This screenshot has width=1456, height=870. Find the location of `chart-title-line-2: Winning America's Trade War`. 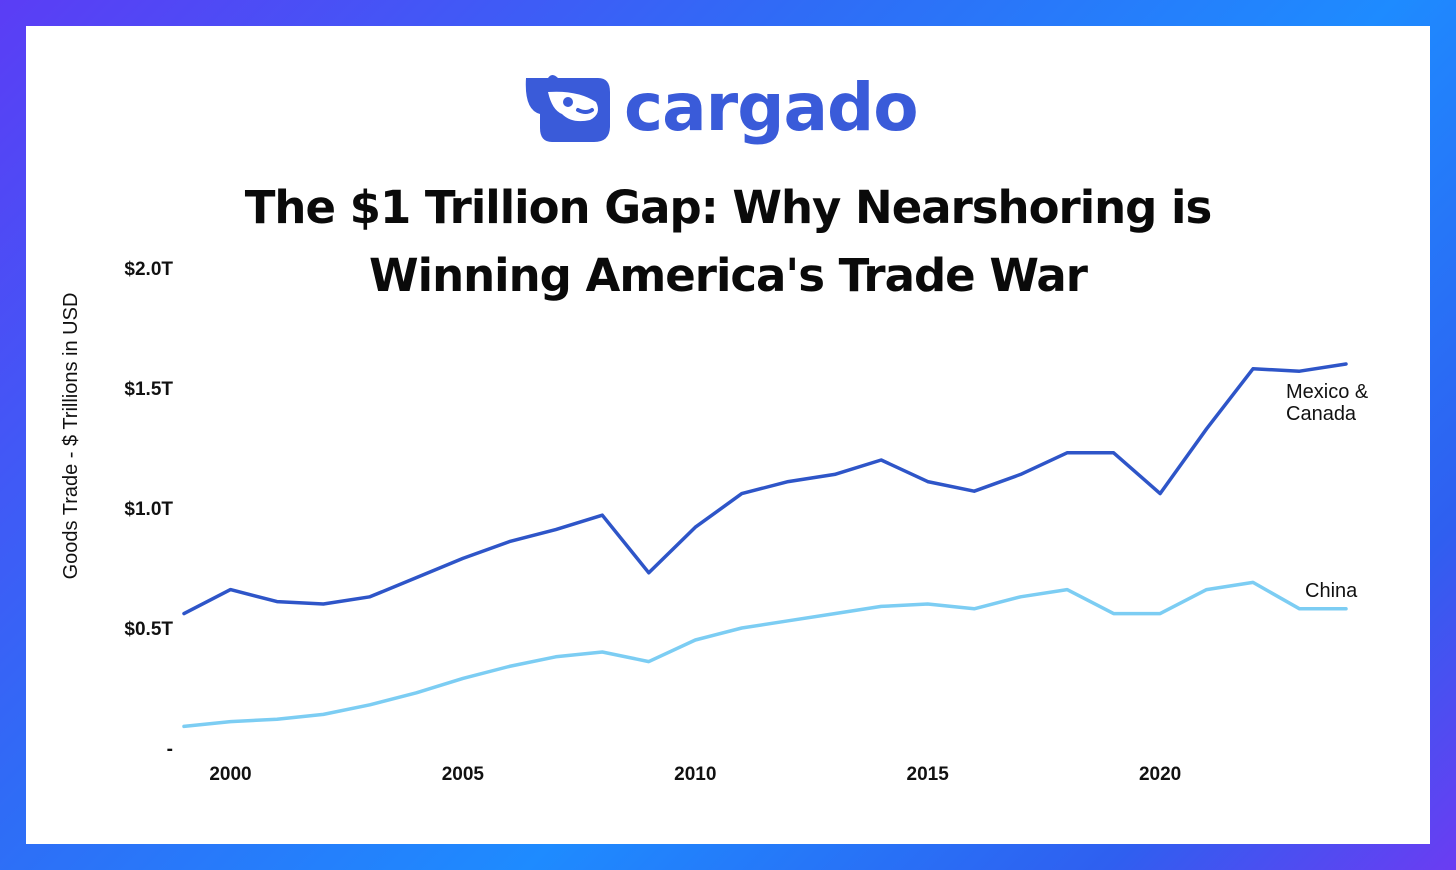

chart-title-line-2: Winning America's Trade War is located at coordinates (728, 275).